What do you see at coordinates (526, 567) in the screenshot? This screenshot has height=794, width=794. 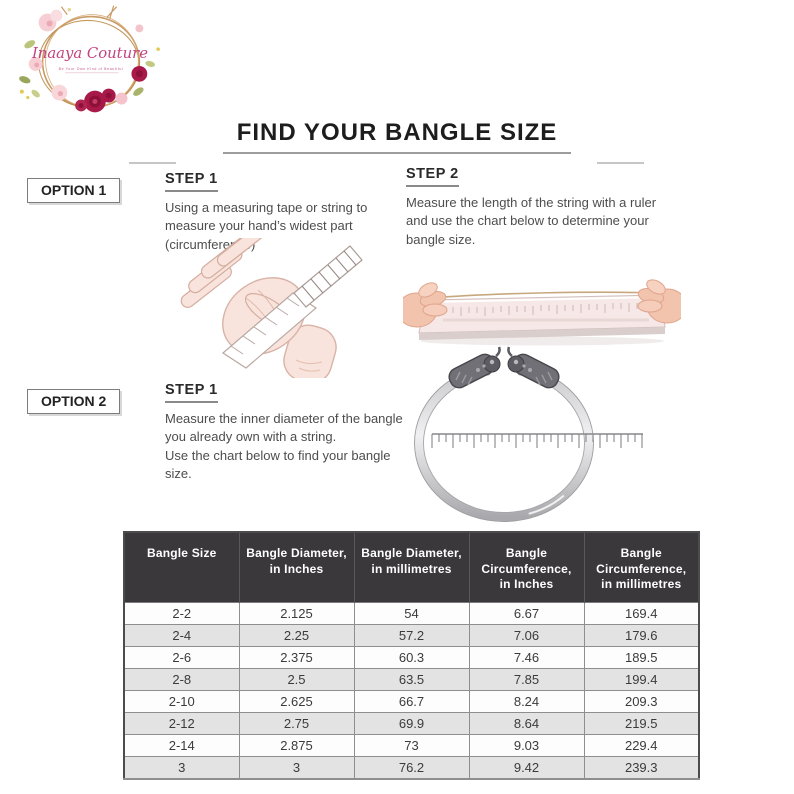 I see `col-header-circumference-inches: Bangle Circumference, in Inches` at bounding box center [526, 567].